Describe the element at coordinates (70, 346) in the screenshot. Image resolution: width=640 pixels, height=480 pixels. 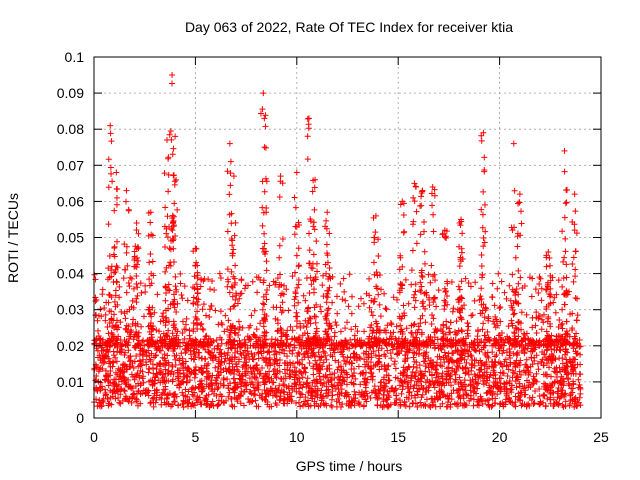
I see `y-tick-label: 0.02` at that location.